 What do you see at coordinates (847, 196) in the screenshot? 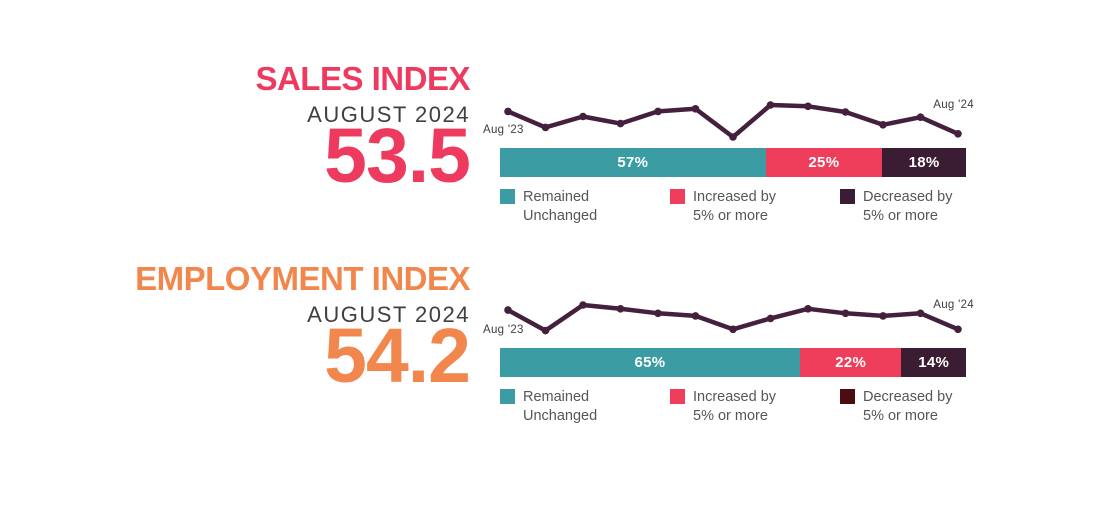
I see `legend-swatch-dark` at bounding box center [847, 196].